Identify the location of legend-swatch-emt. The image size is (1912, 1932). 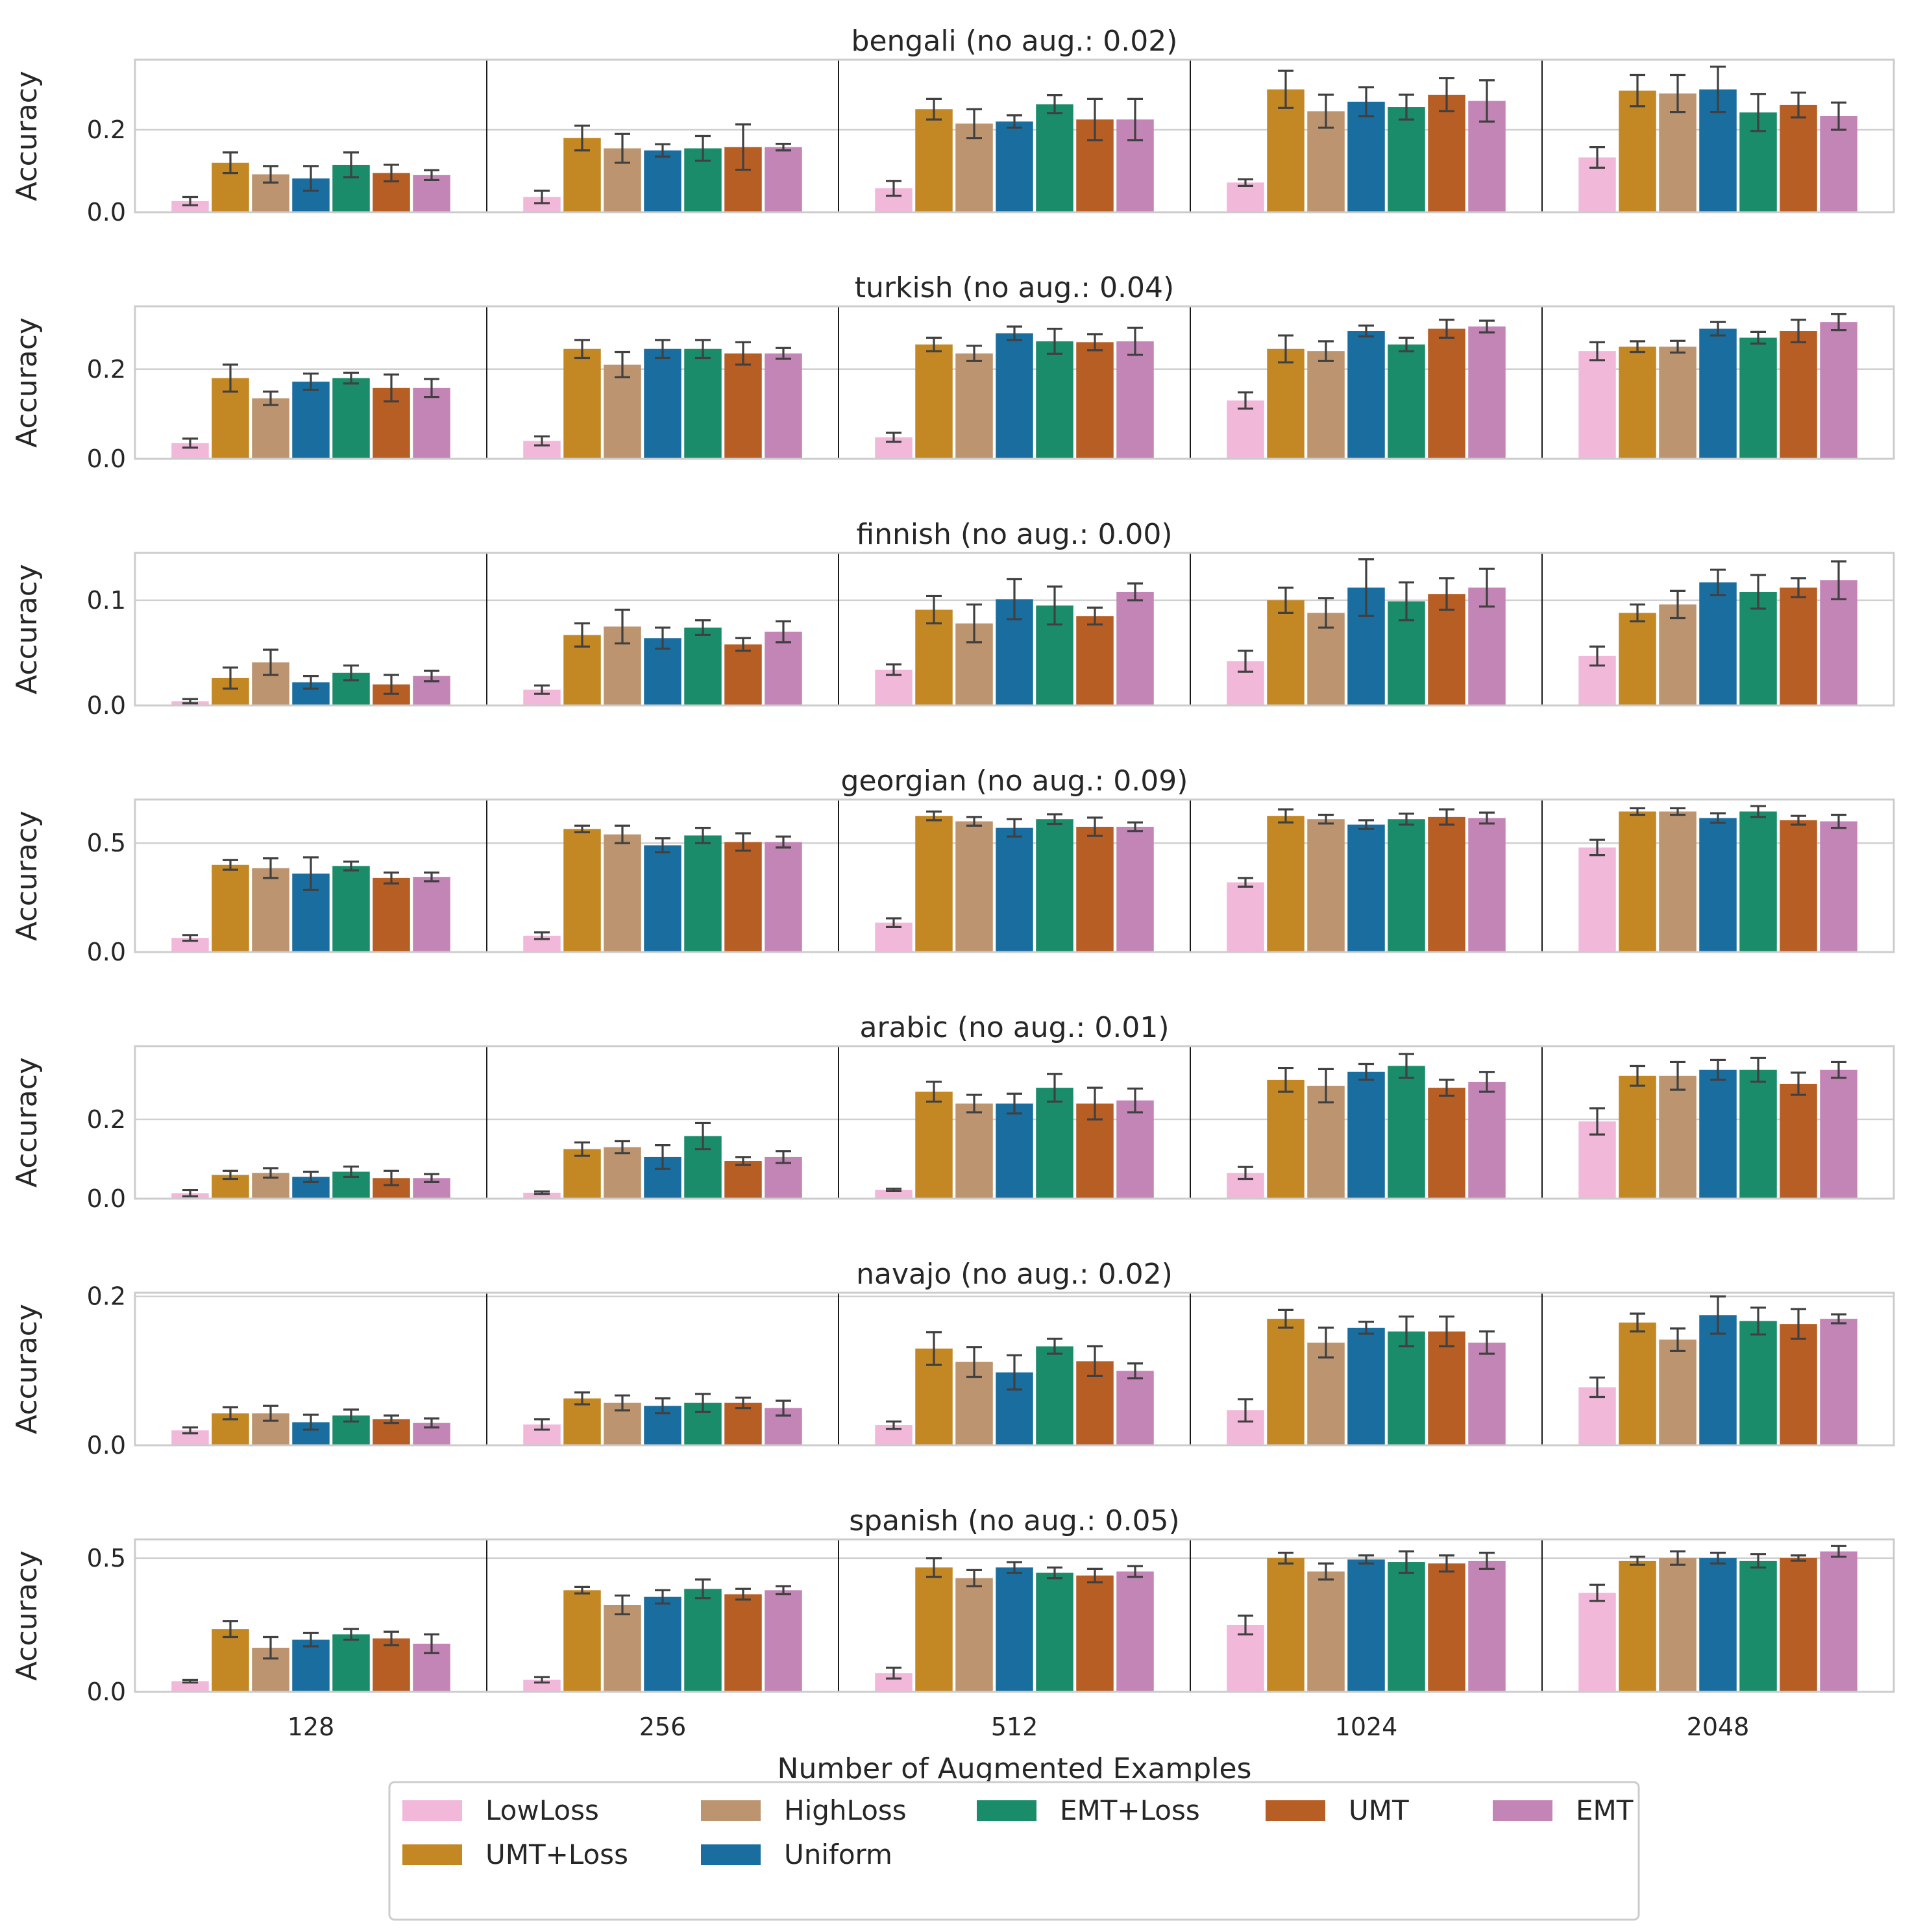
(1522, 1810).